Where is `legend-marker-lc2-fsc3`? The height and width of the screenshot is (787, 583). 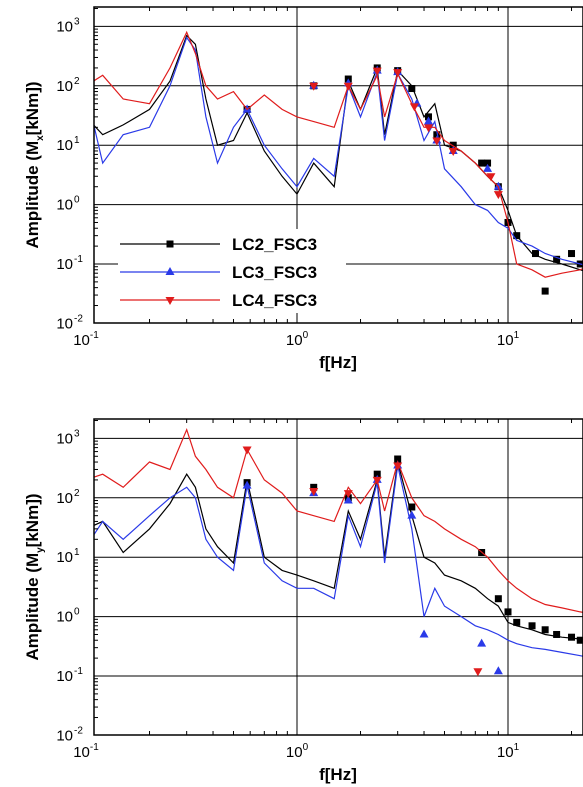 legend-marker-lc2-fsc3 is located at coordinates (170, 244).